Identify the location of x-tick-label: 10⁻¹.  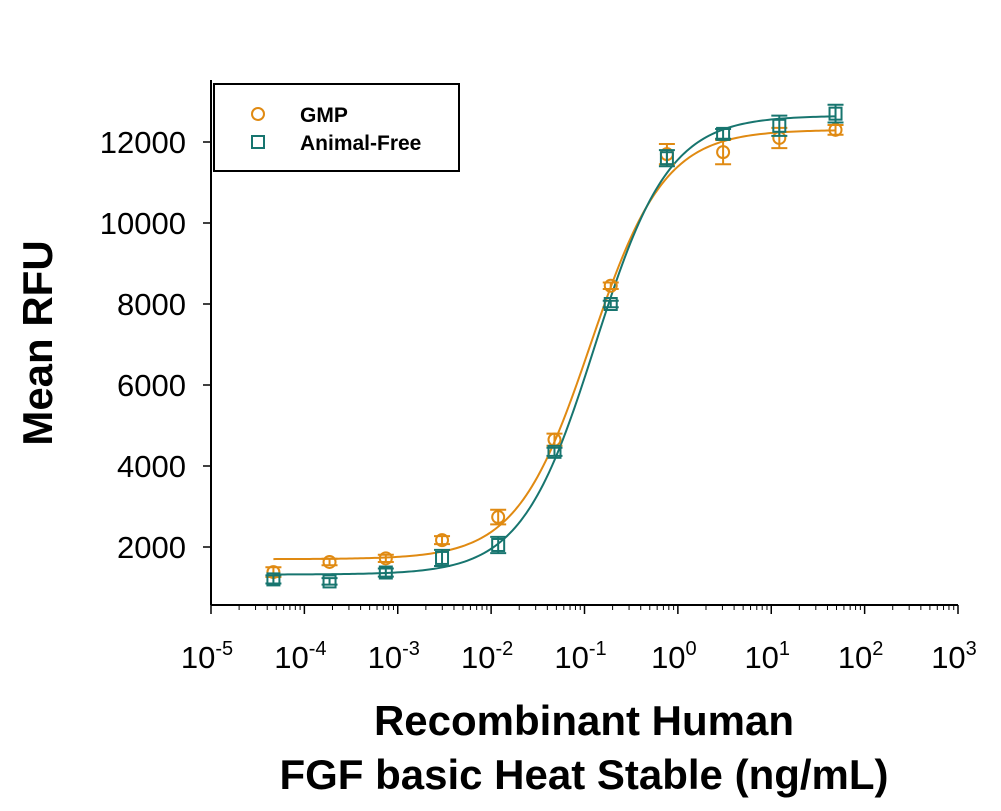
(580, 656).